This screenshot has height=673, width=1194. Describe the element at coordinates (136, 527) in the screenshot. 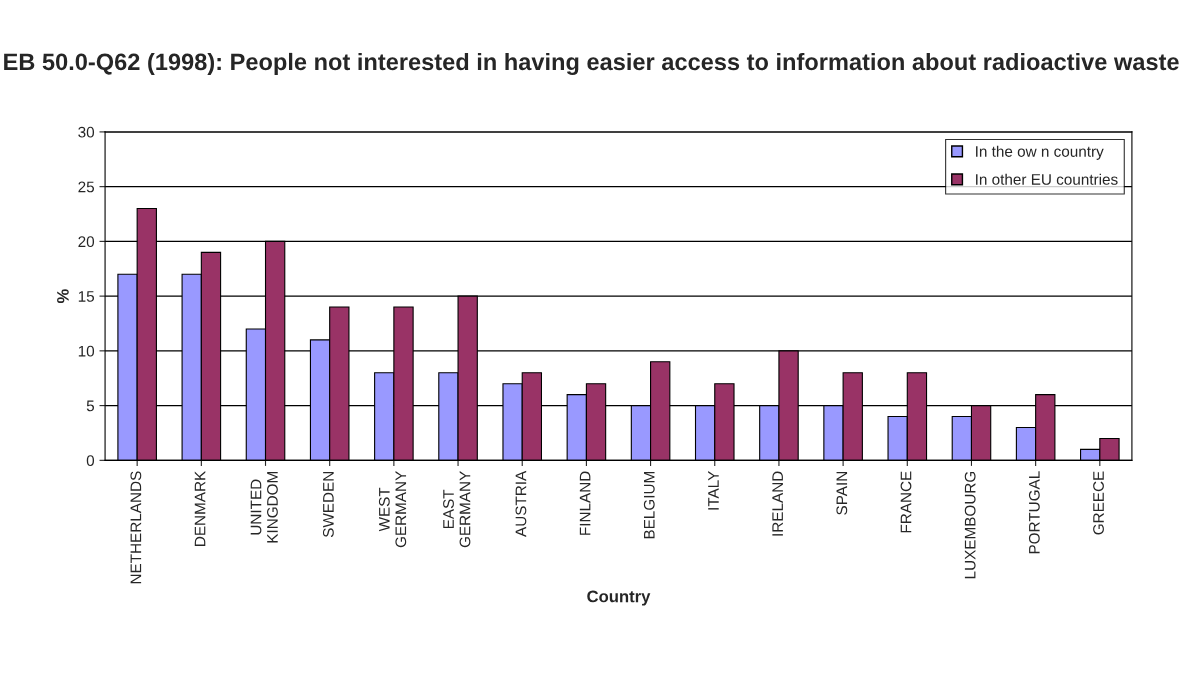

I see `x-tick-label: NETHERLANDS` at that location.